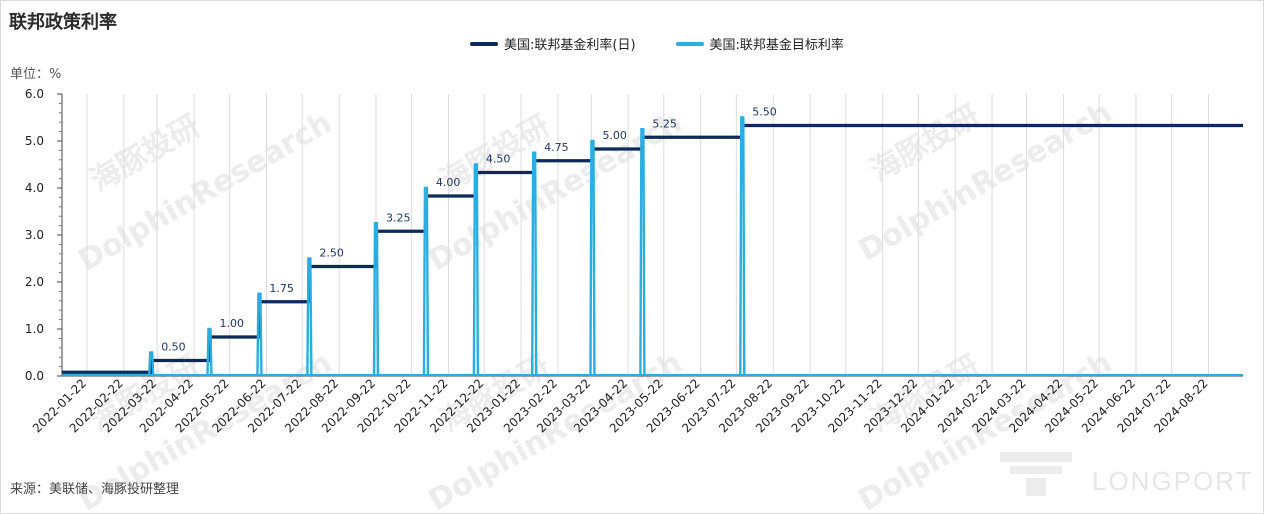 This screenshot has width=1264, height=514. I want to click on target-rate-data-label: 2.50, so click(331, 253).